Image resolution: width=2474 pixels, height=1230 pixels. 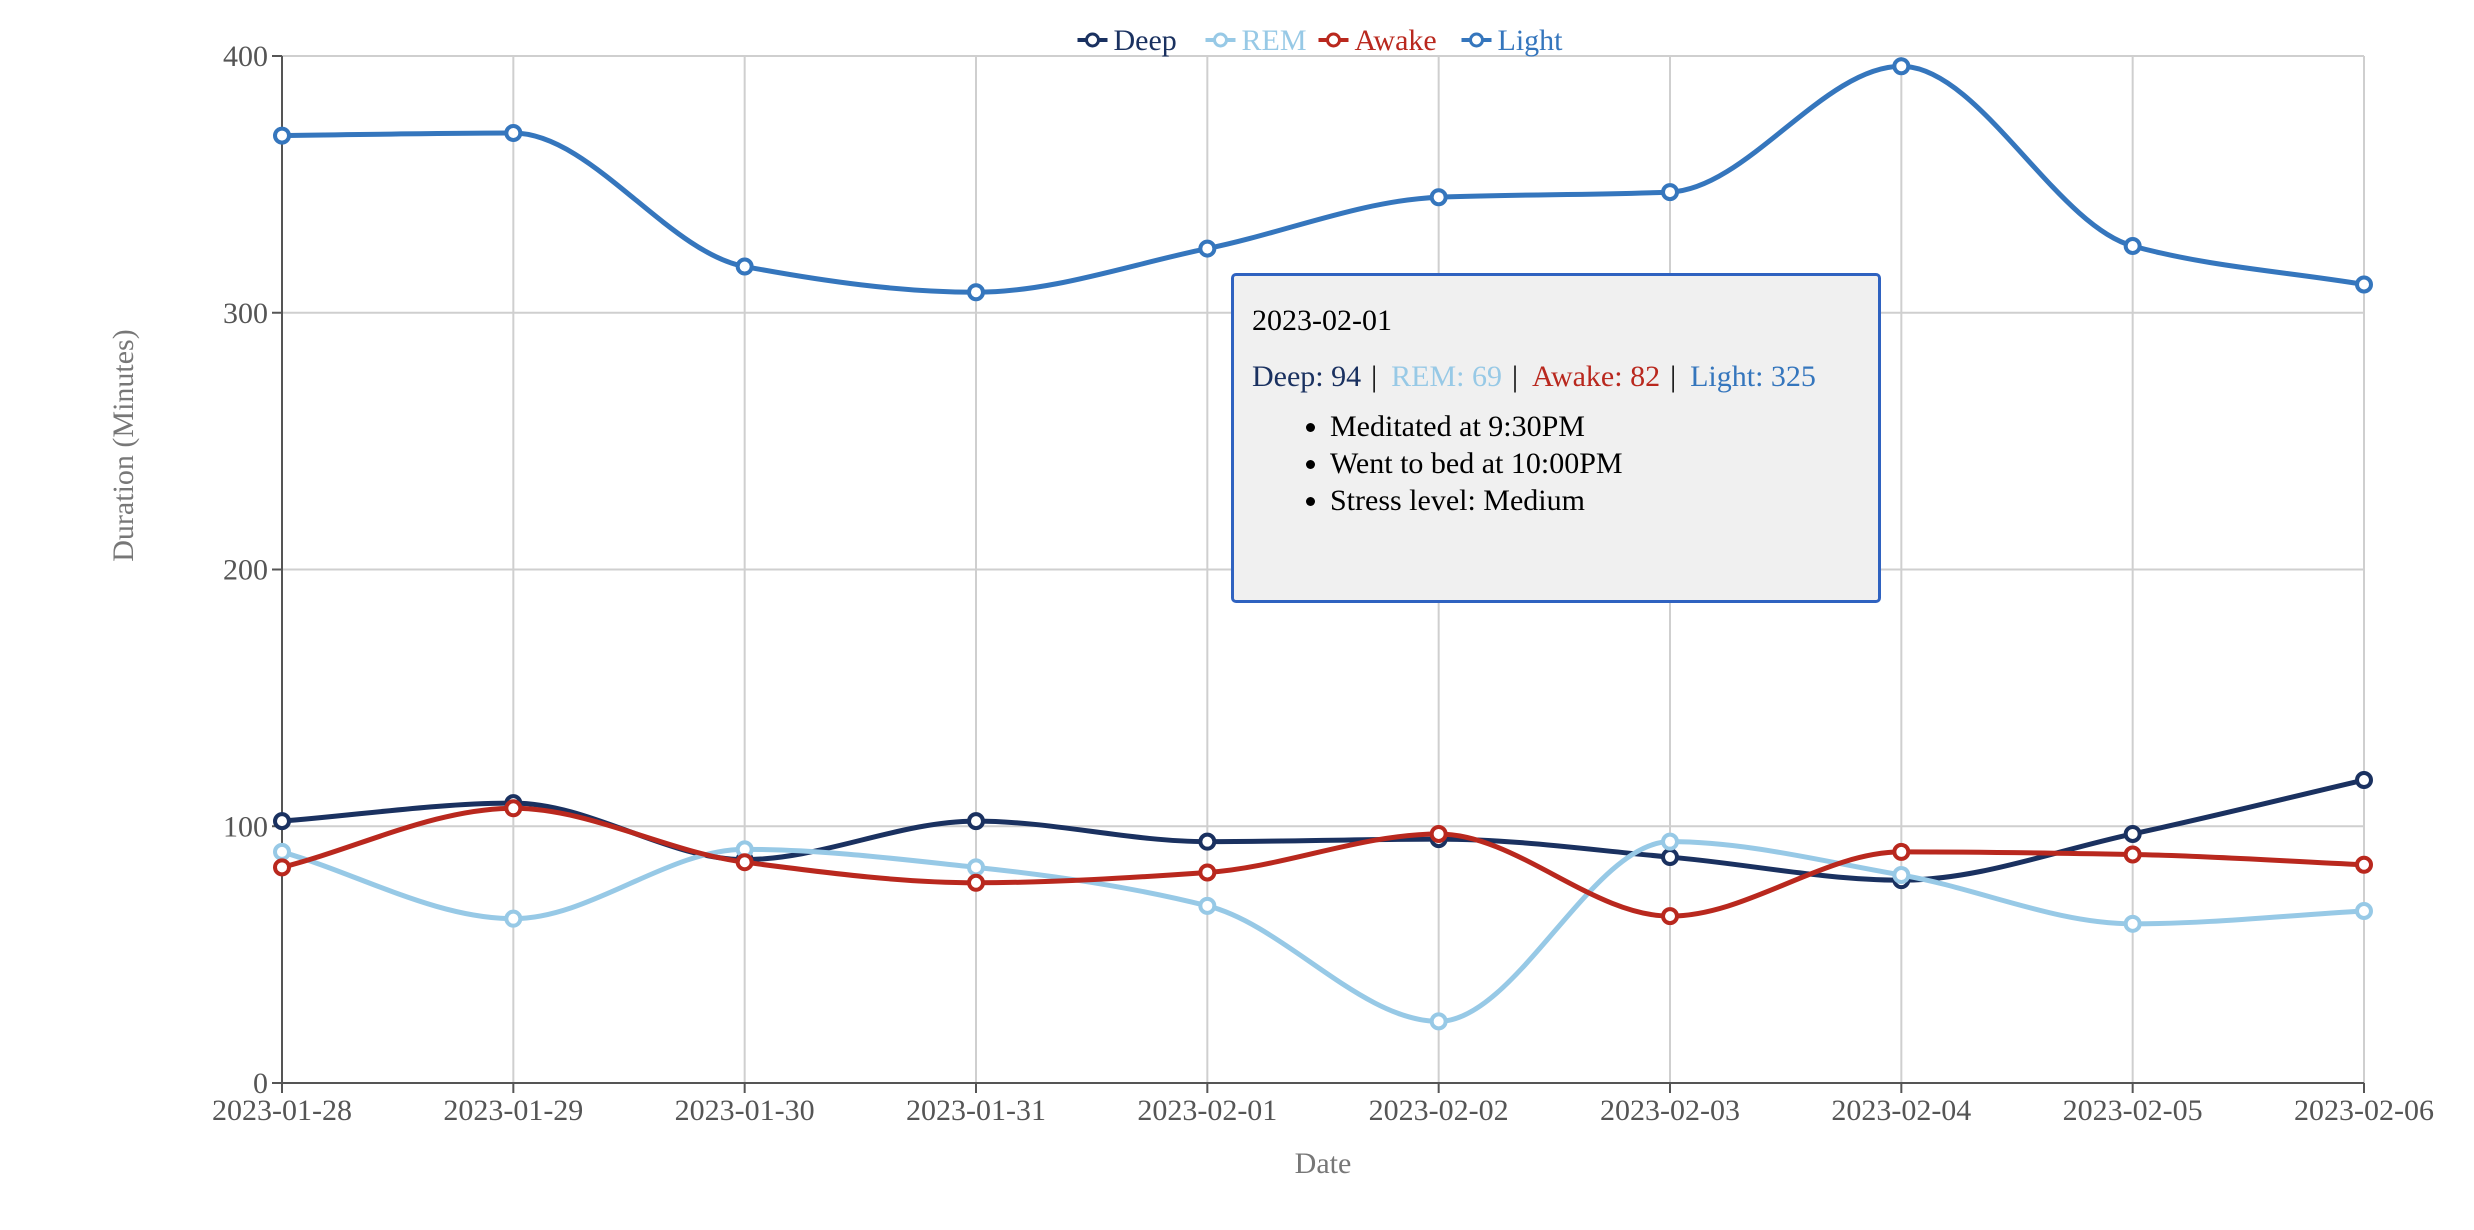 I want to click on tooltip-note: Went to bed at 10:00PM, so click(x=1595, y=463).